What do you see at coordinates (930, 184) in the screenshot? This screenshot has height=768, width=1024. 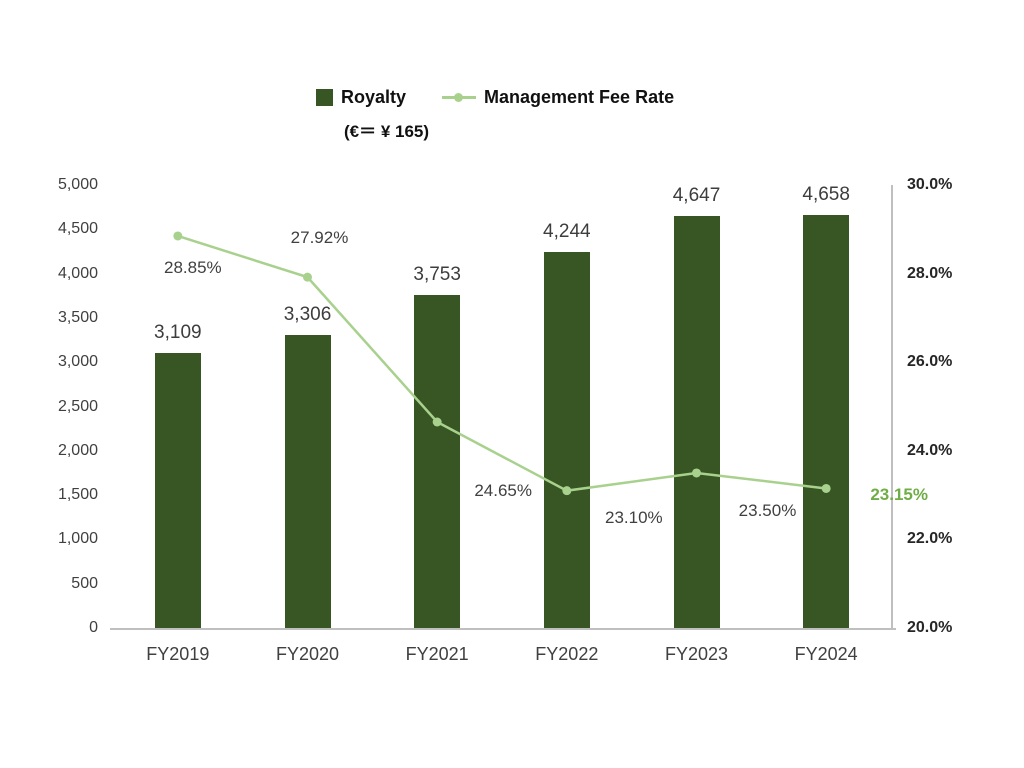 I see `right-axis-tick-label: 30.0%` at bounding box center [930, 184].